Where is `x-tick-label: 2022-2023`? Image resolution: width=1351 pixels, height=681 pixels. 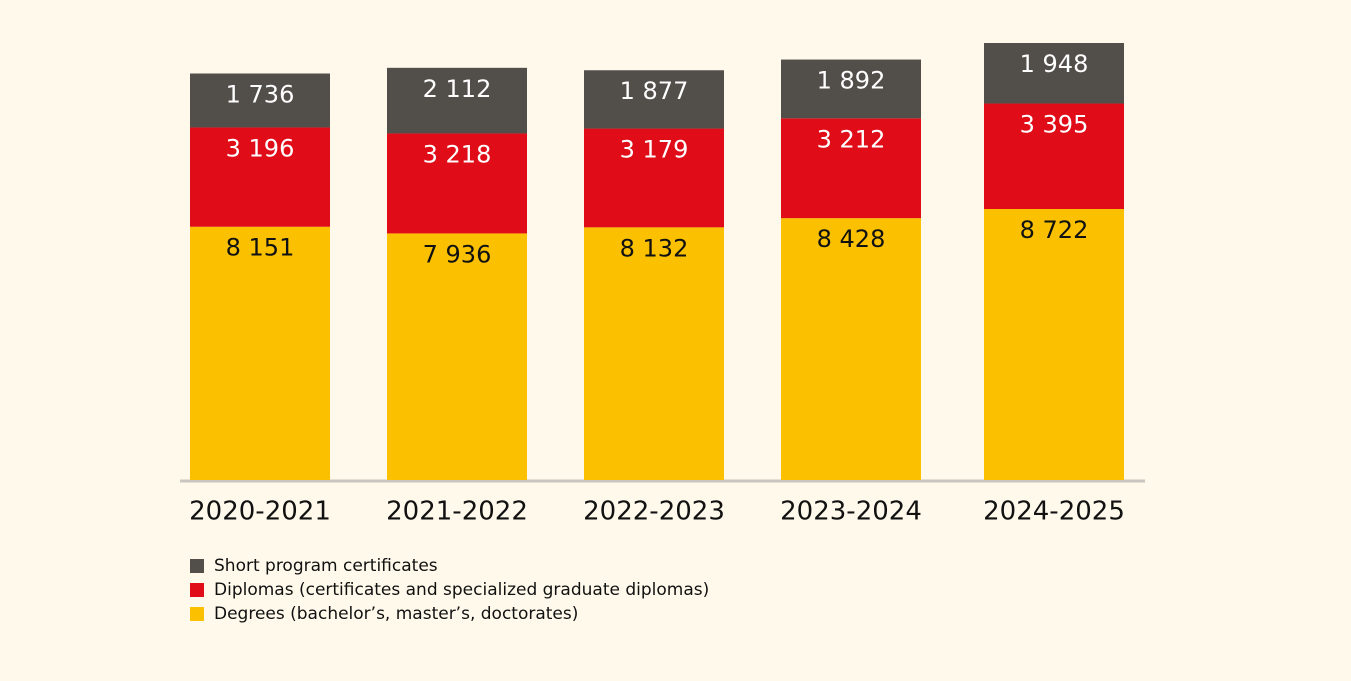
x-tick-label: 2022-2023 is located at coordinates (654, 512).